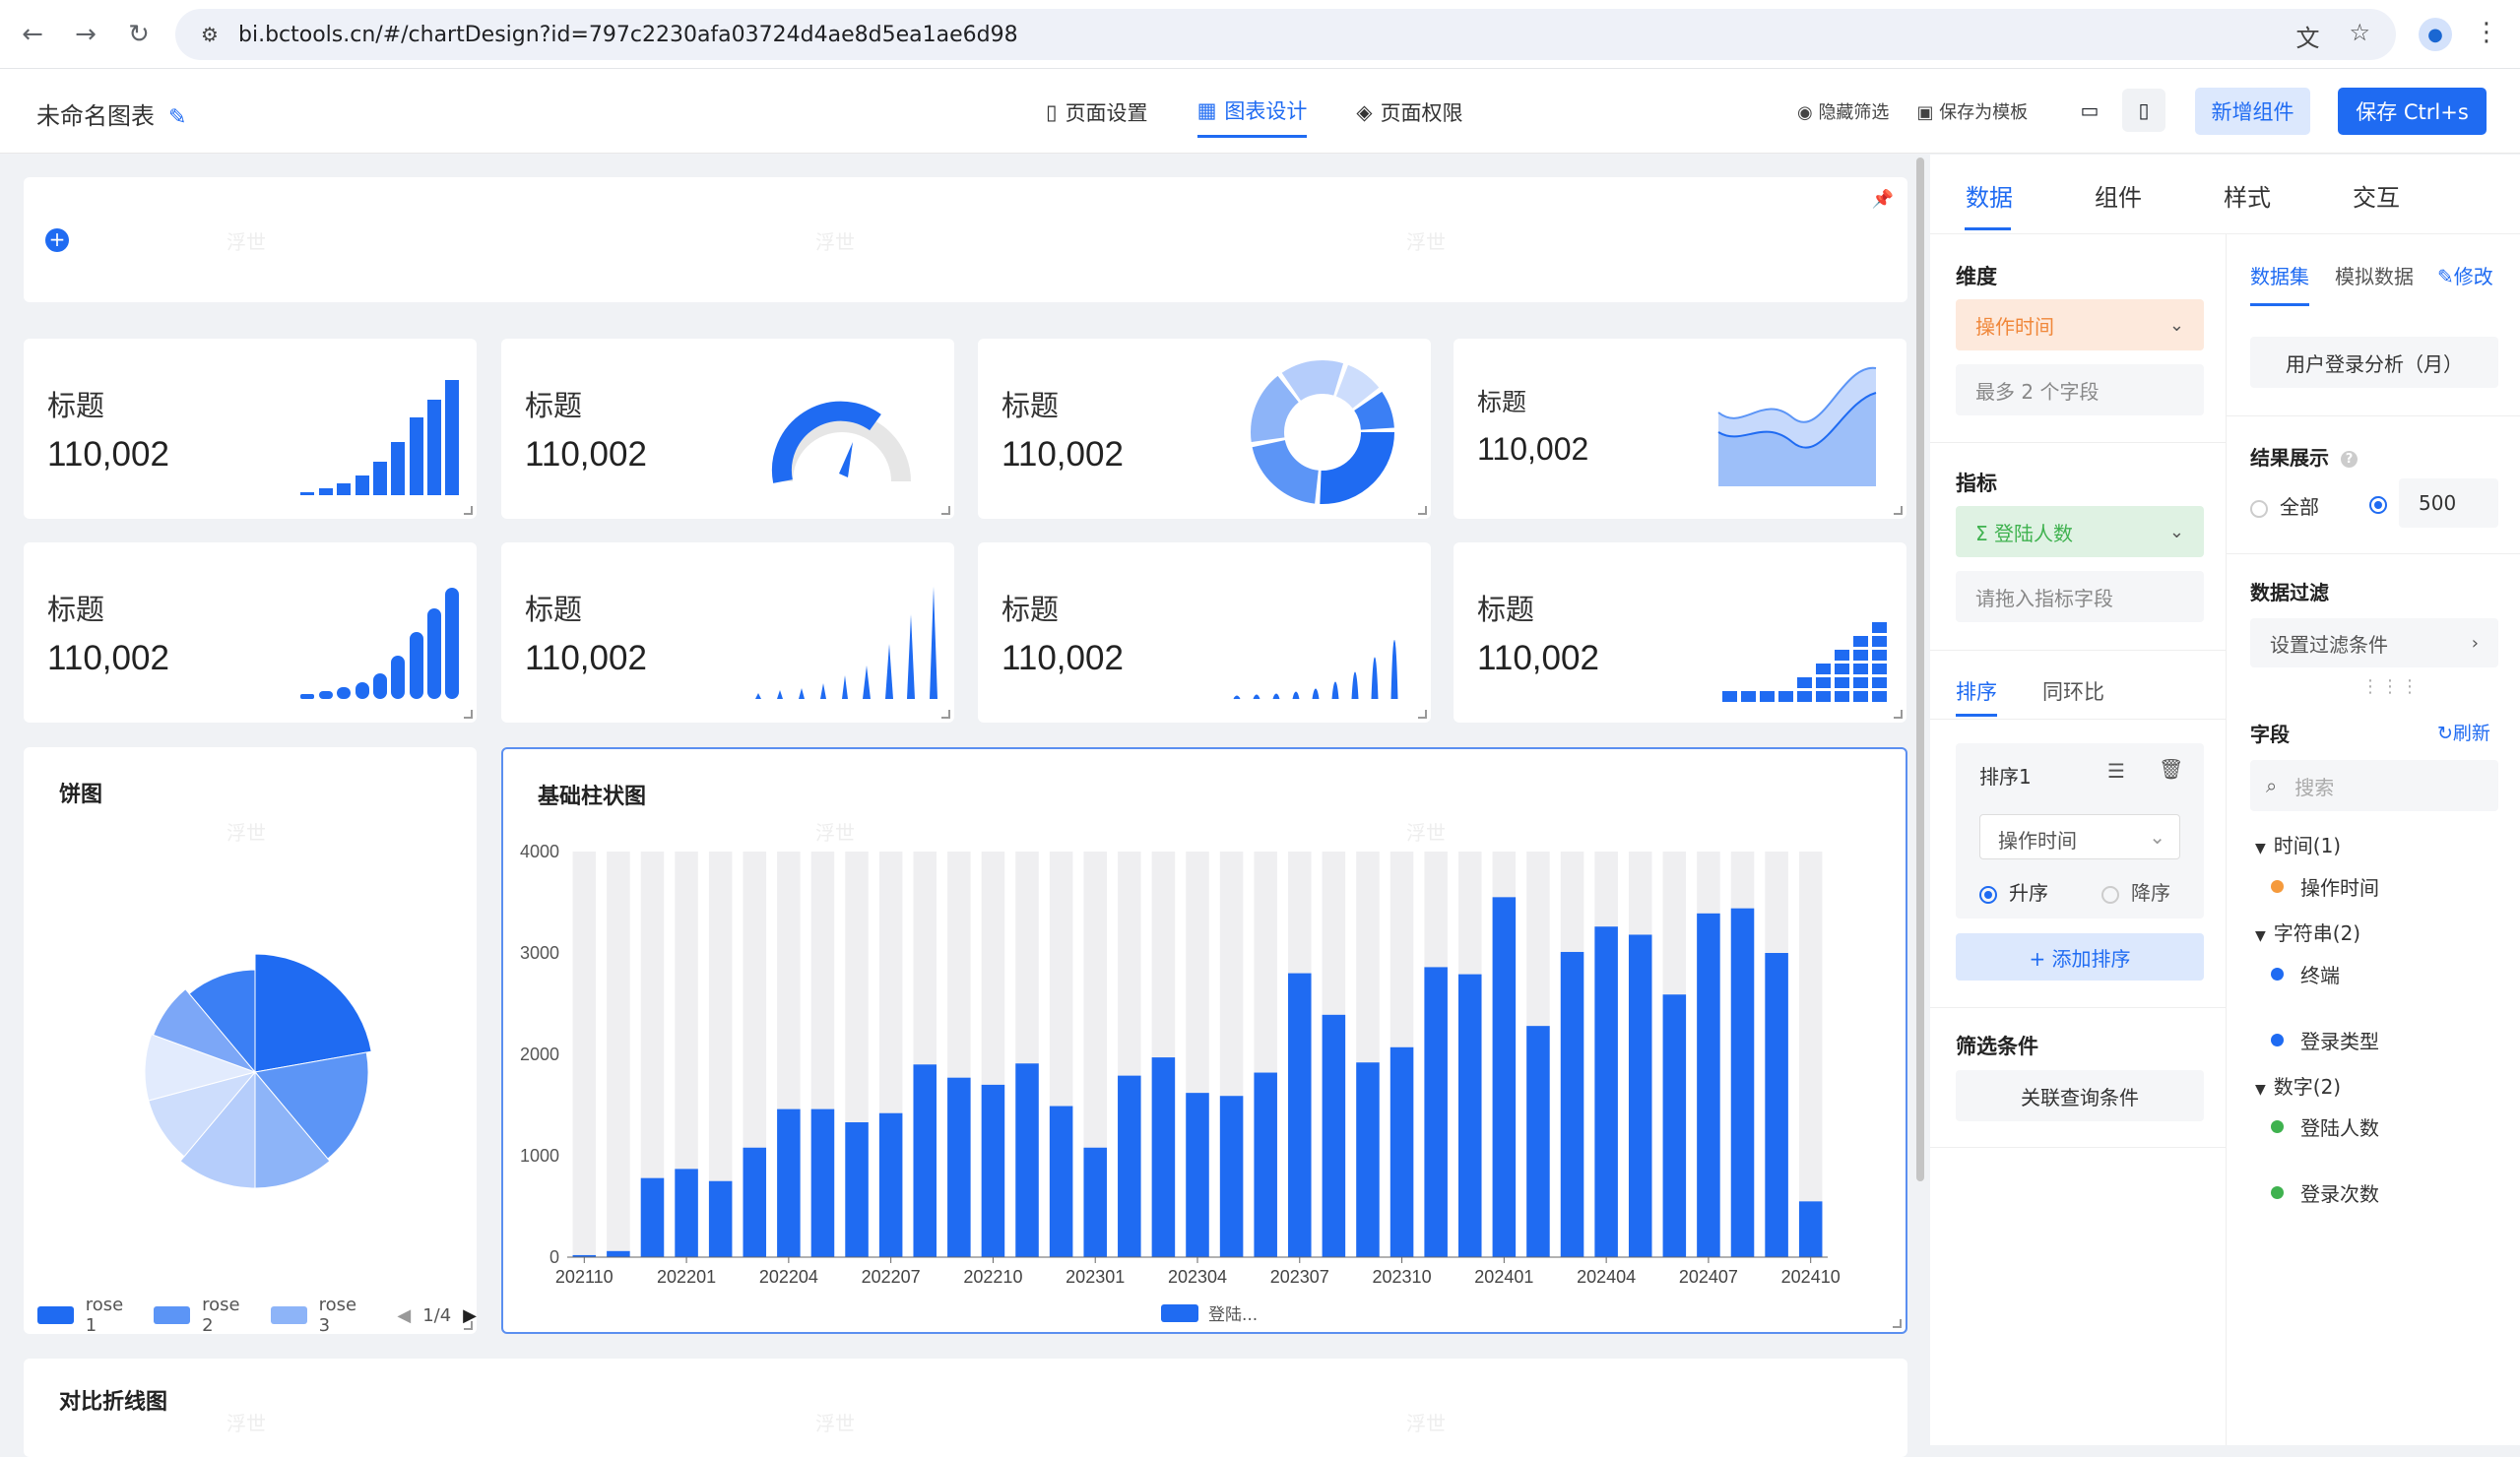 The width and height of the screenshot is (2520, 1457). I want to click on asc-radio: 升序, so click(2013, 891).